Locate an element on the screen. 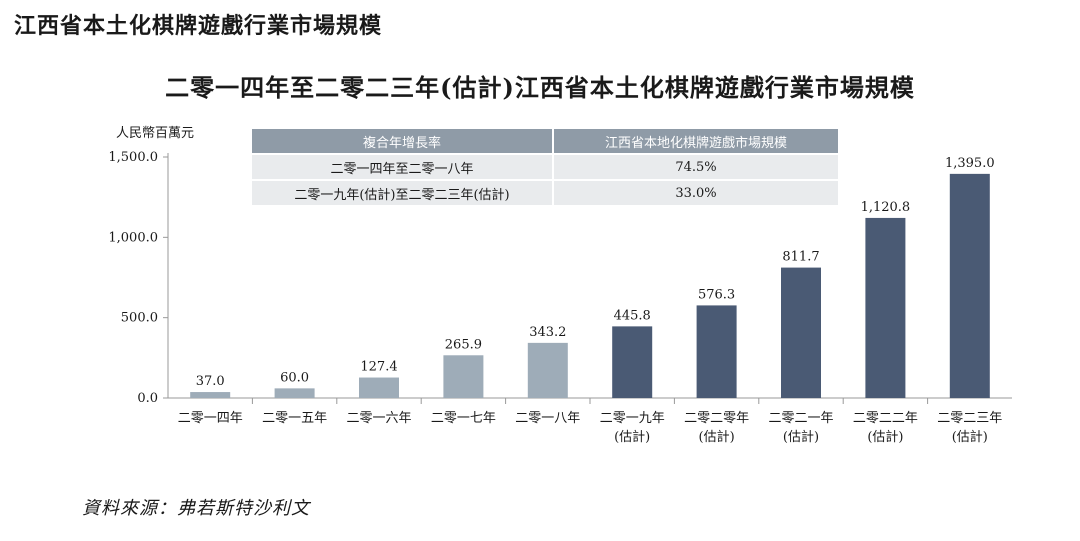 The image size is (1080, 541). x-tick-label: 二零一六年 is located at coordinates (378, 418).